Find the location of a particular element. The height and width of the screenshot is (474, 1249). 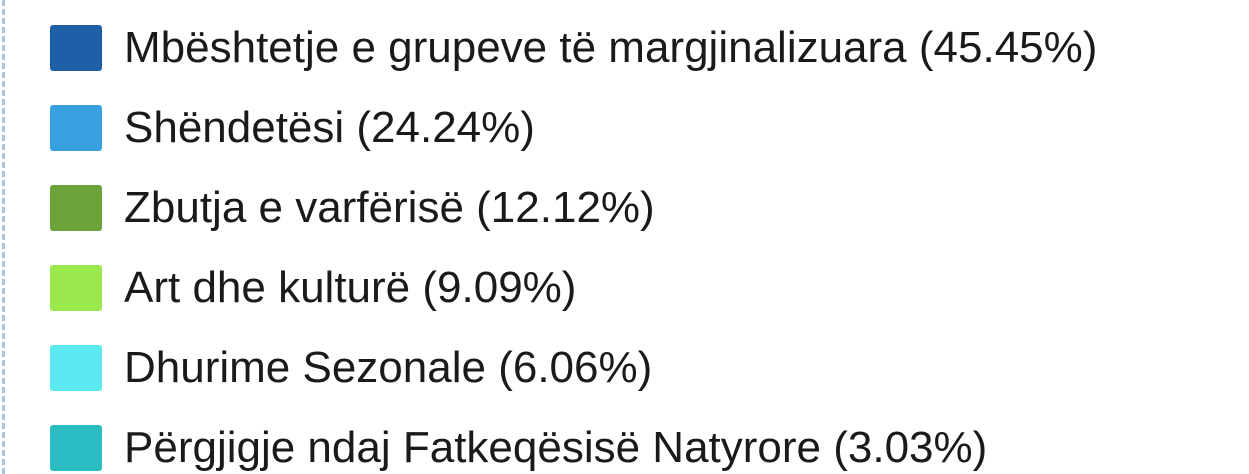

legend-label: Shëndetësi (24.24%) is located at coordinates (329, 127).